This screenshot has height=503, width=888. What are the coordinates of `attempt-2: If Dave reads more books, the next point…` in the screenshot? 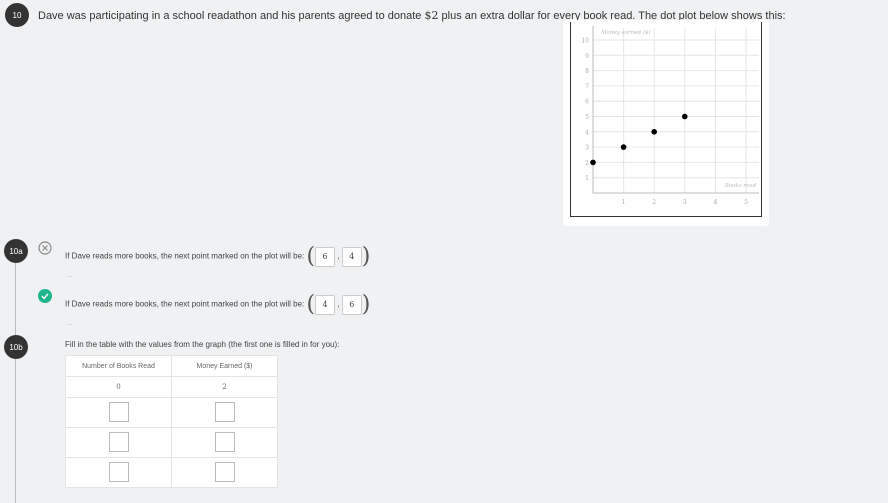 It's located at (218, 304).